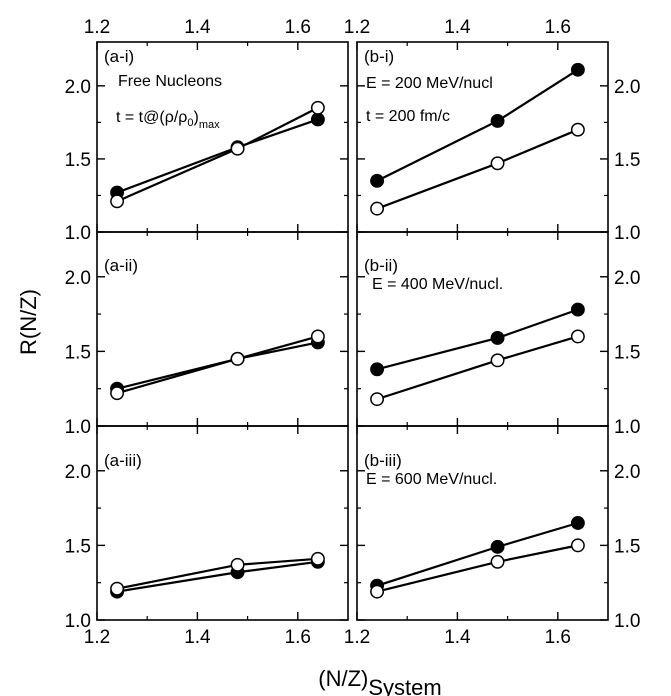  I want to click on x-axis-title: (N/Z)System, so click(379, 681).